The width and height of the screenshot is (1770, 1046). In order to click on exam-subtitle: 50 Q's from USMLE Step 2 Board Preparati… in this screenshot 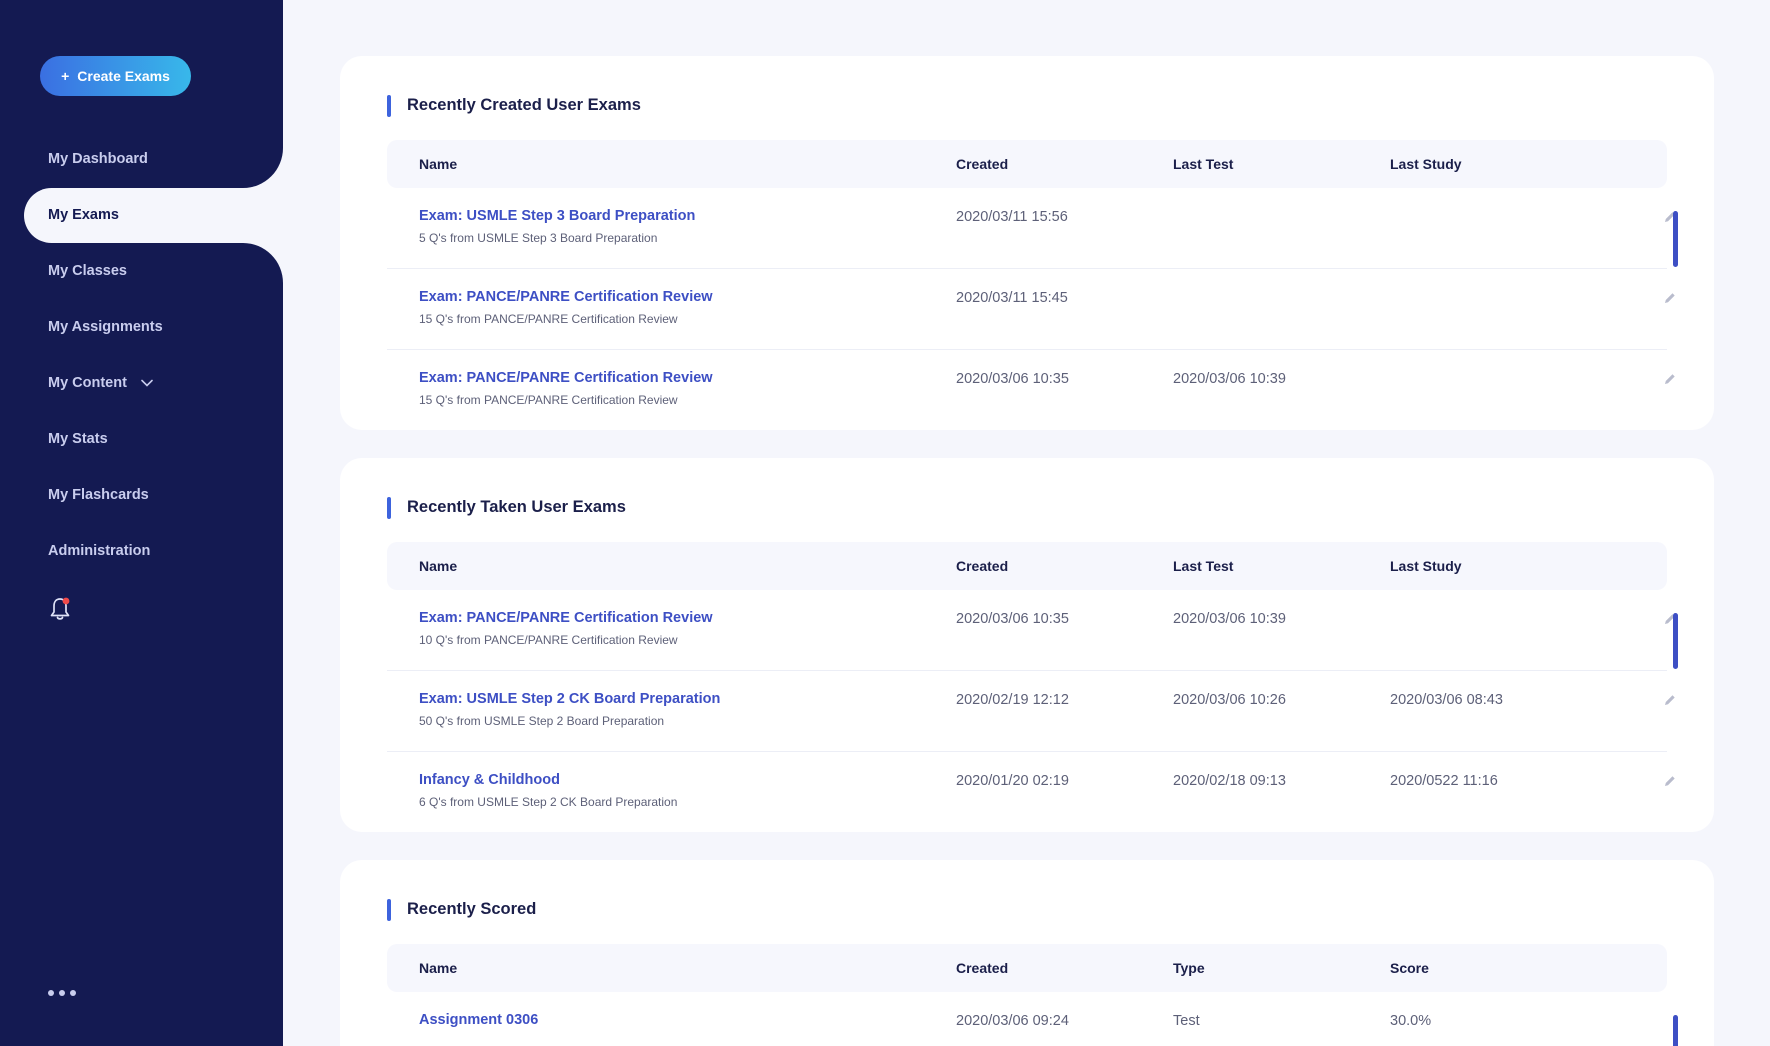, I will do `click(542, 721)`.